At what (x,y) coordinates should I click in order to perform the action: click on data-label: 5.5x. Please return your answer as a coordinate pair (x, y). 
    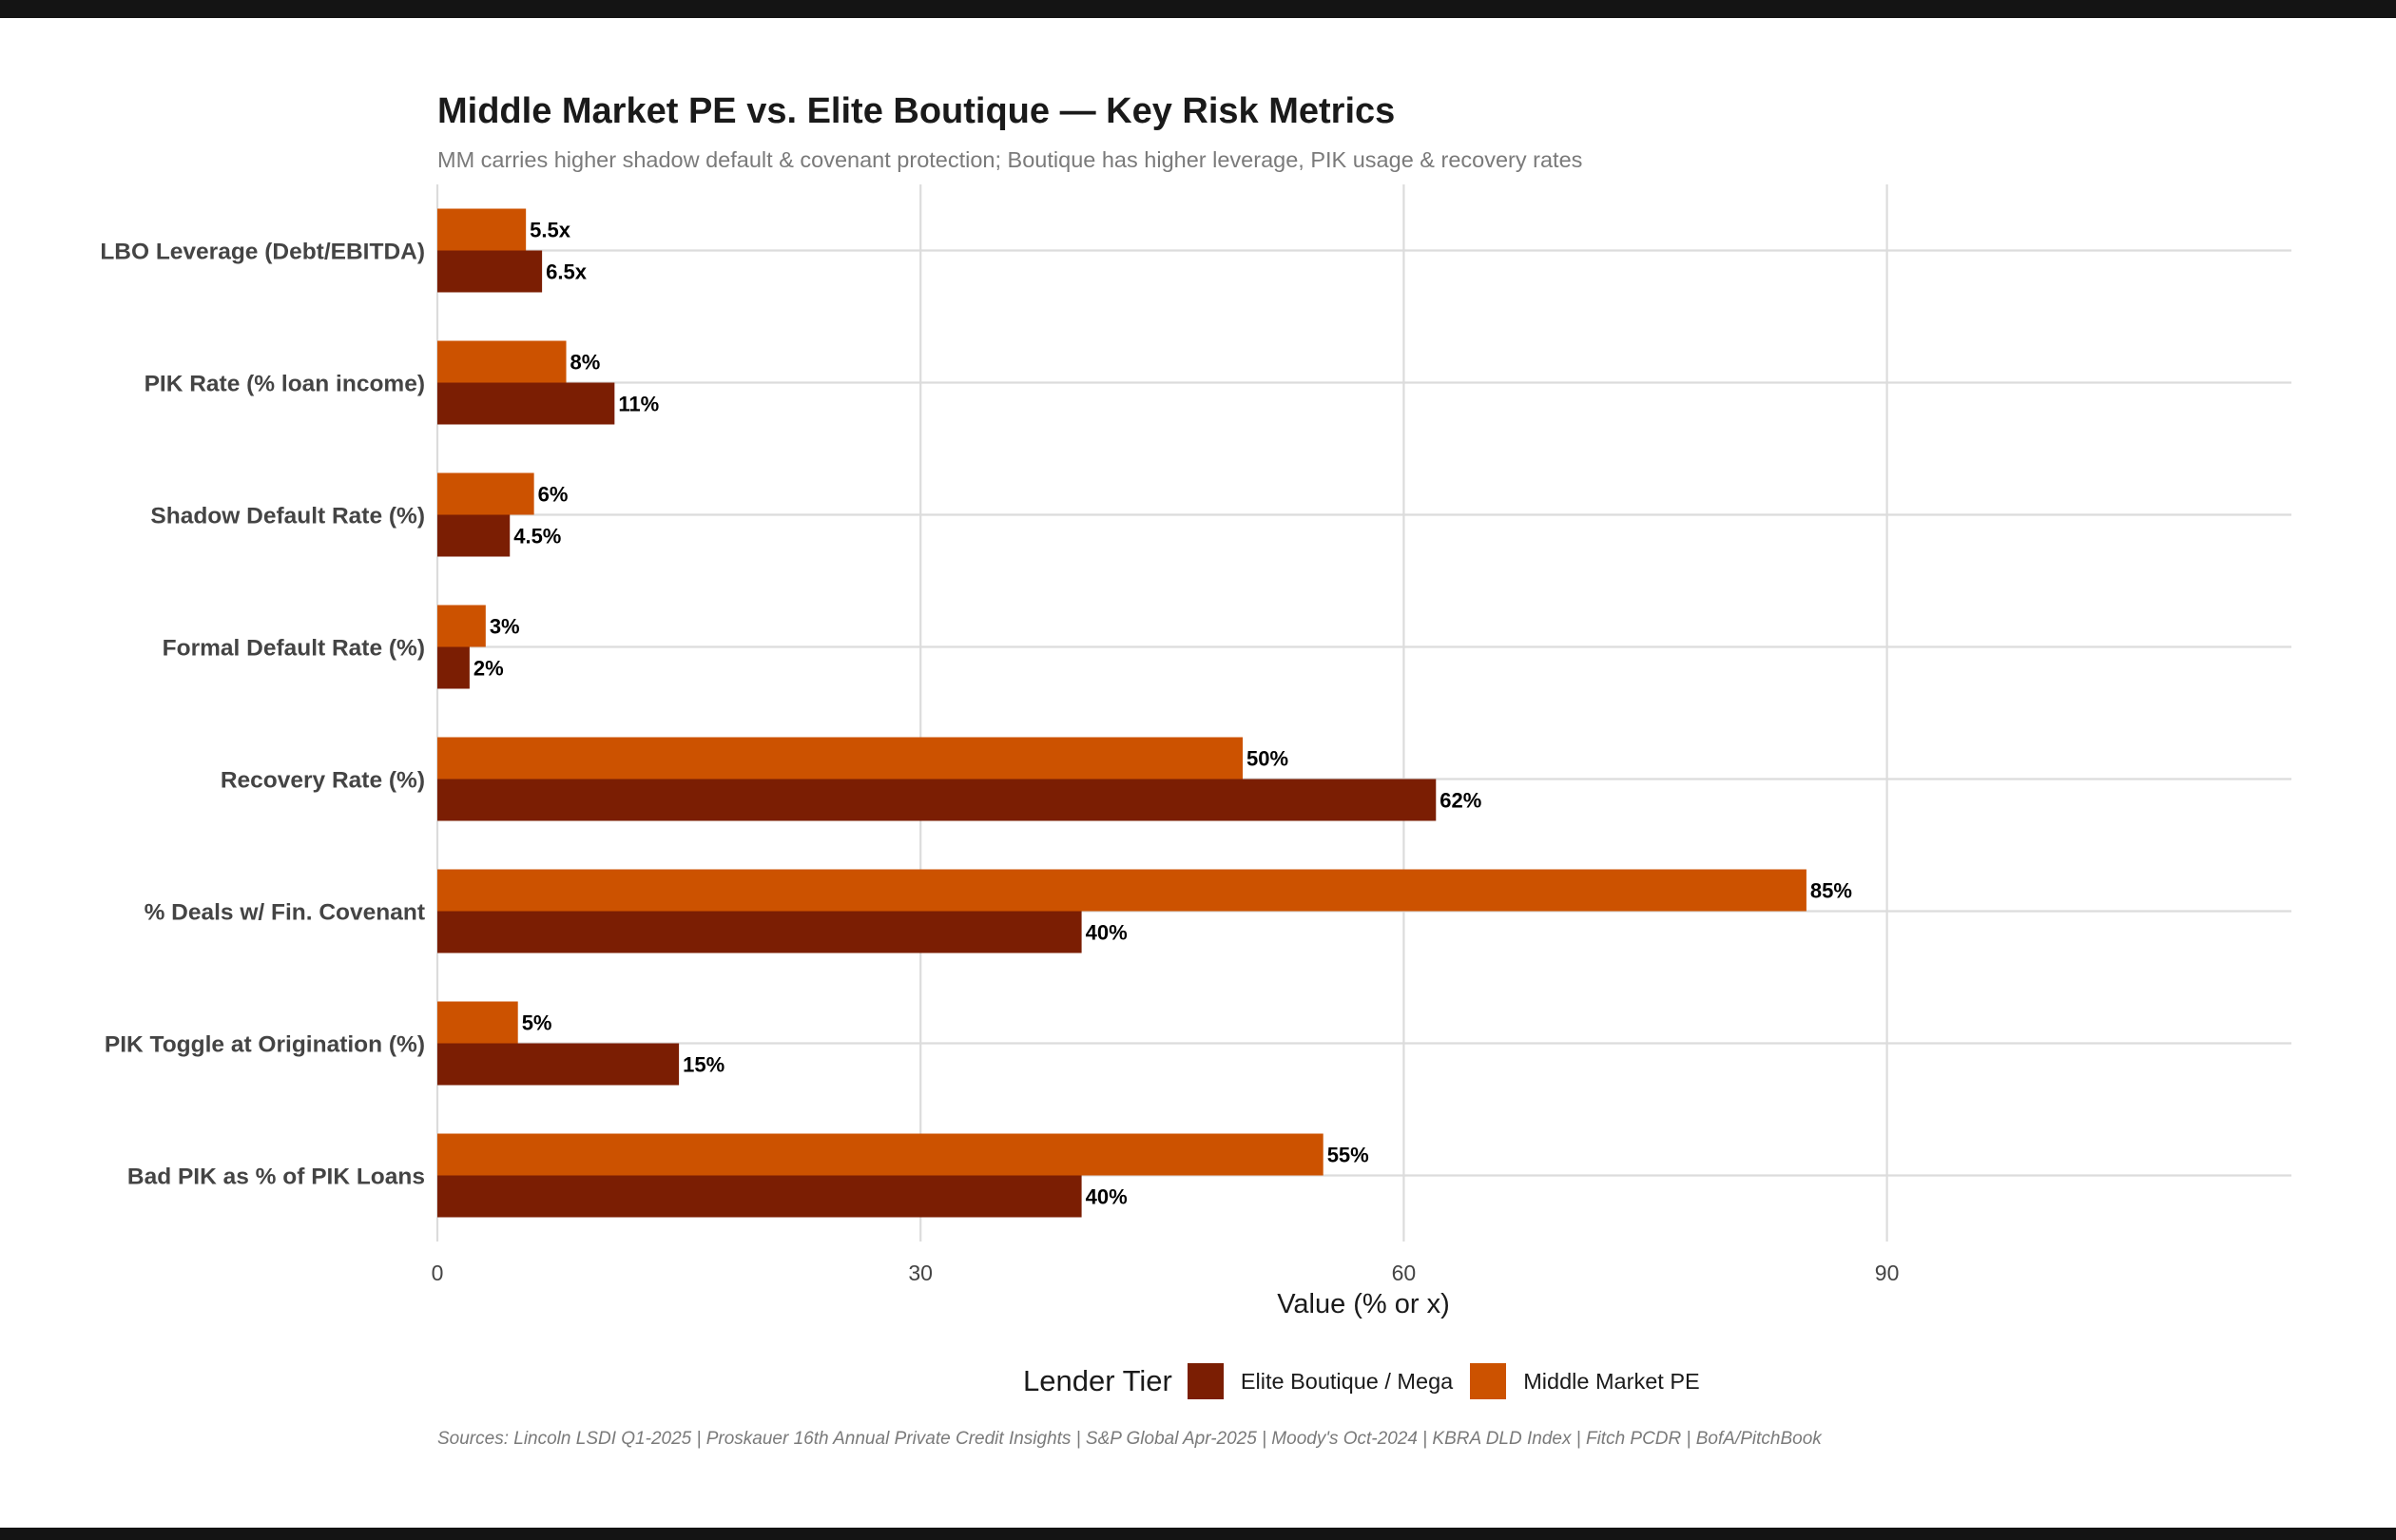
    Looking at the image, I should click on (550, 230).